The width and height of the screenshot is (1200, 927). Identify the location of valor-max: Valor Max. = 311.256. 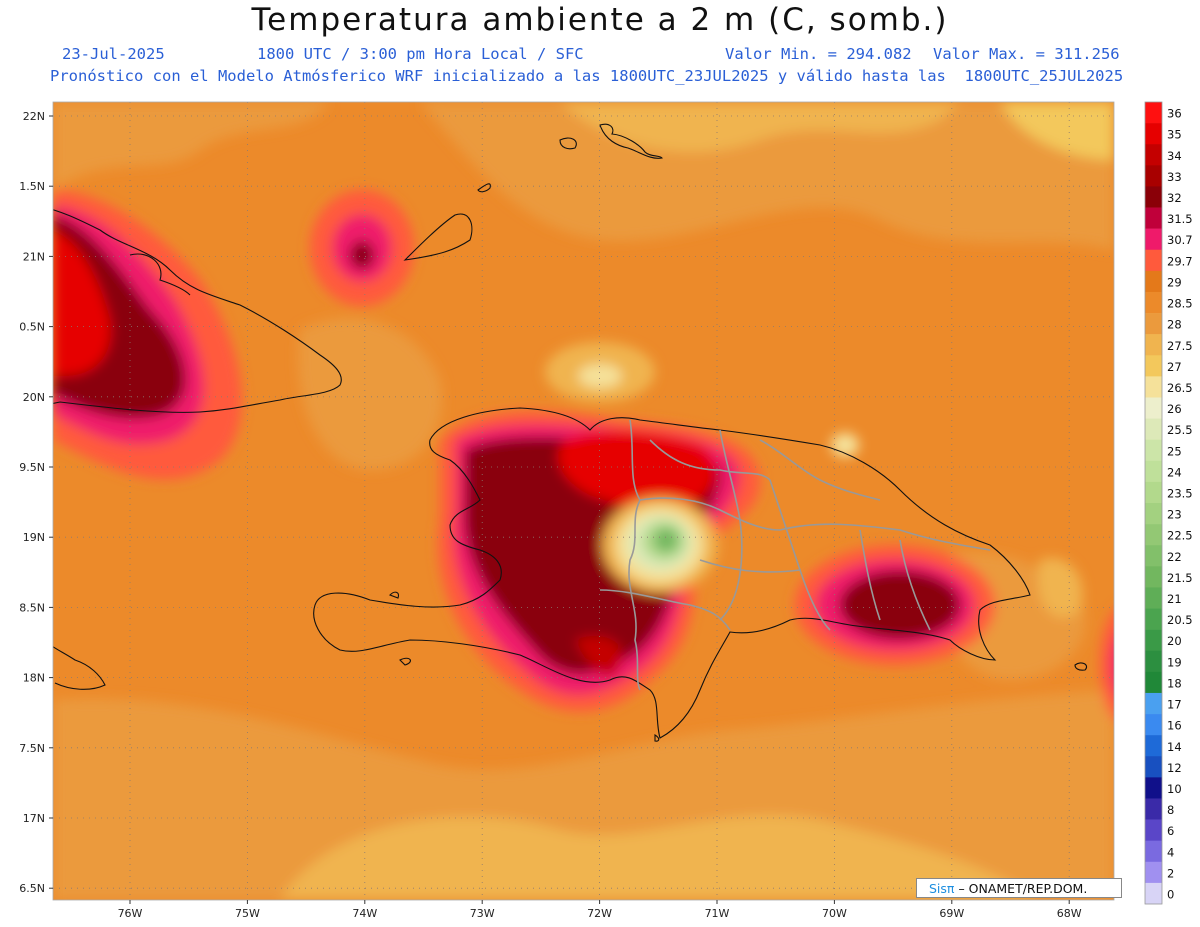
(1026, 54).